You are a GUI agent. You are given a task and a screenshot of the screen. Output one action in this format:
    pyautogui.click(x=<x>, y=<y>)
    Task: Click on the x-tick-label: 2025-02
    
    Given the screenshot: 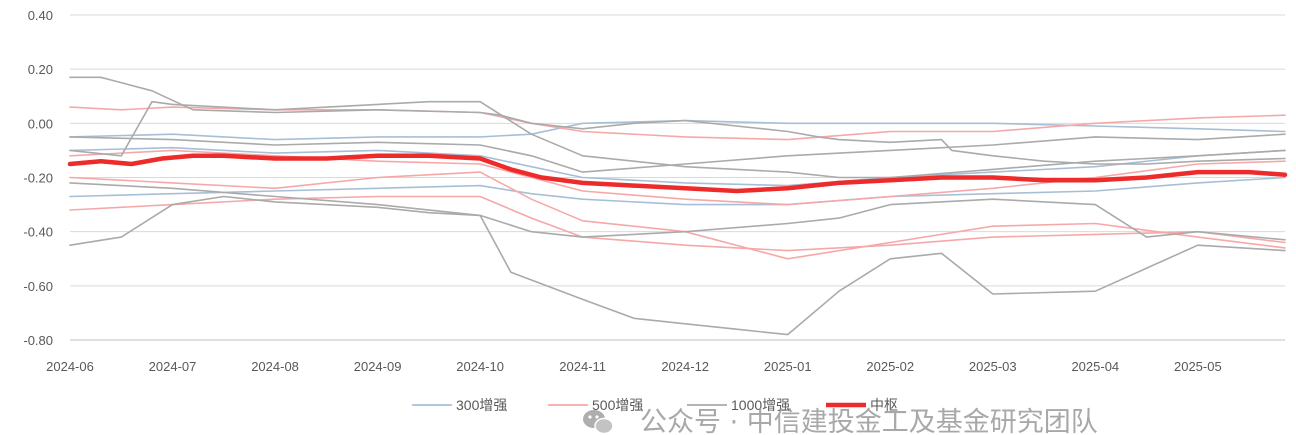 What is the action you would take?
    pyautogui.click(x=890, y=366)
    